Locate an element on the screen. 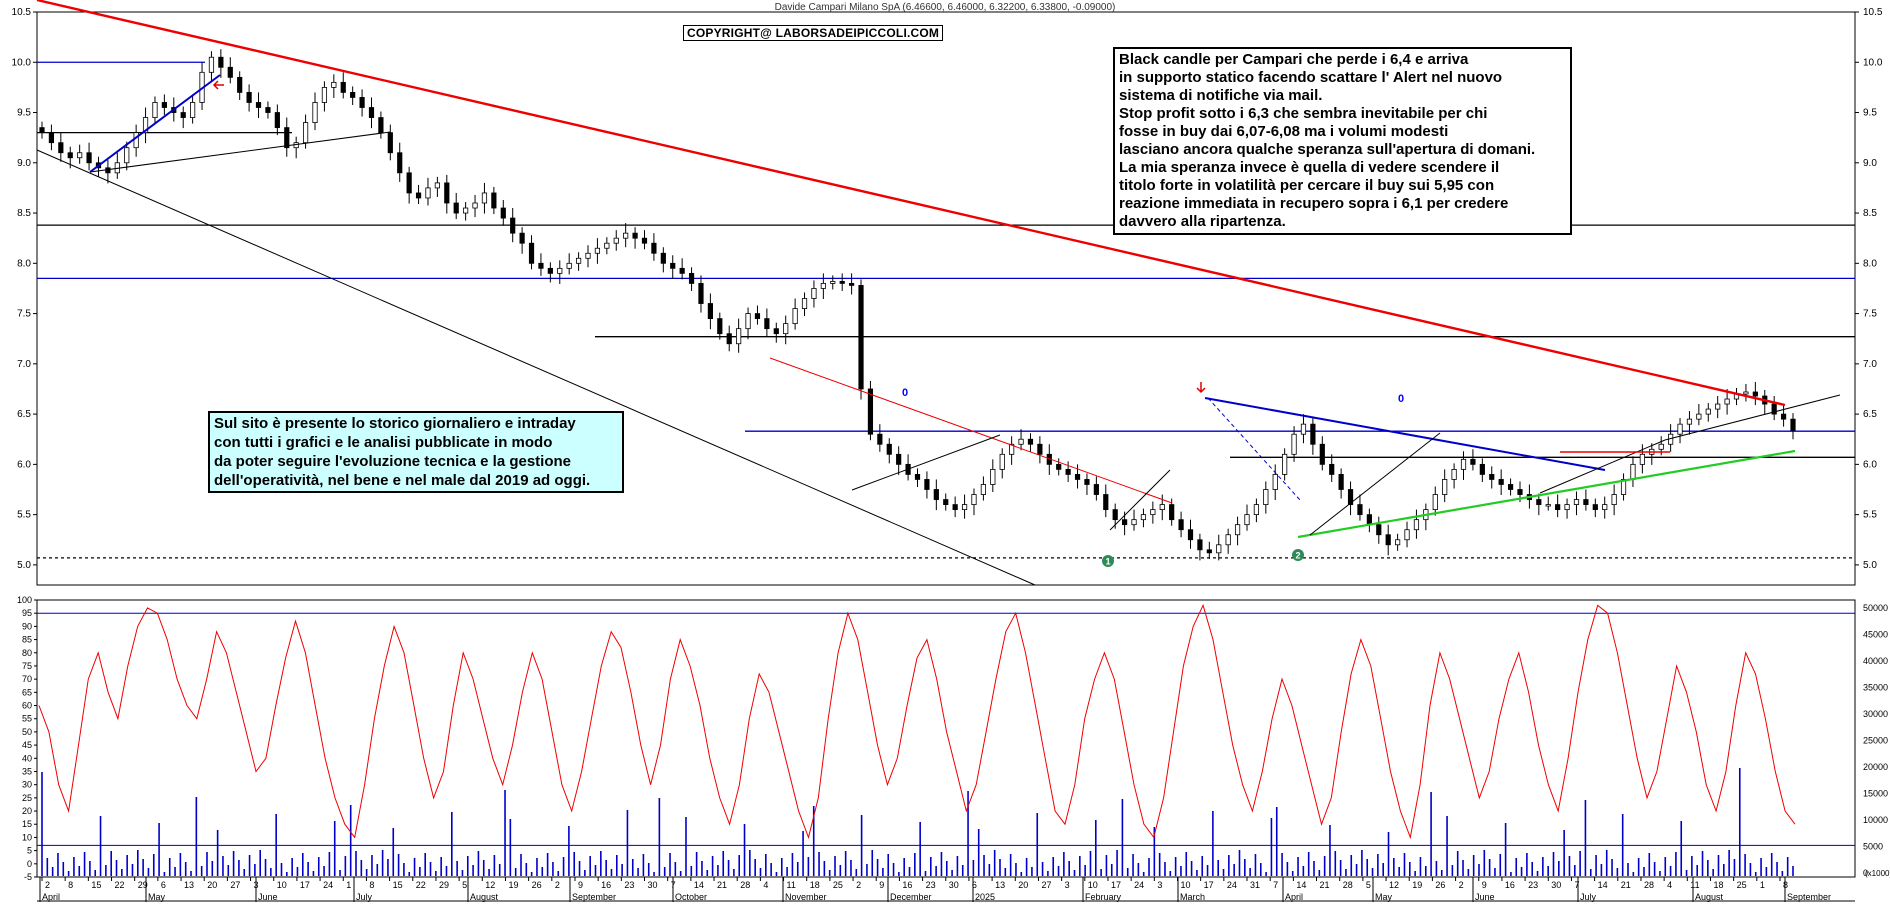 The image size is (1890, 907). osc-tick-label: 0 is located at coordinates (29, 864).